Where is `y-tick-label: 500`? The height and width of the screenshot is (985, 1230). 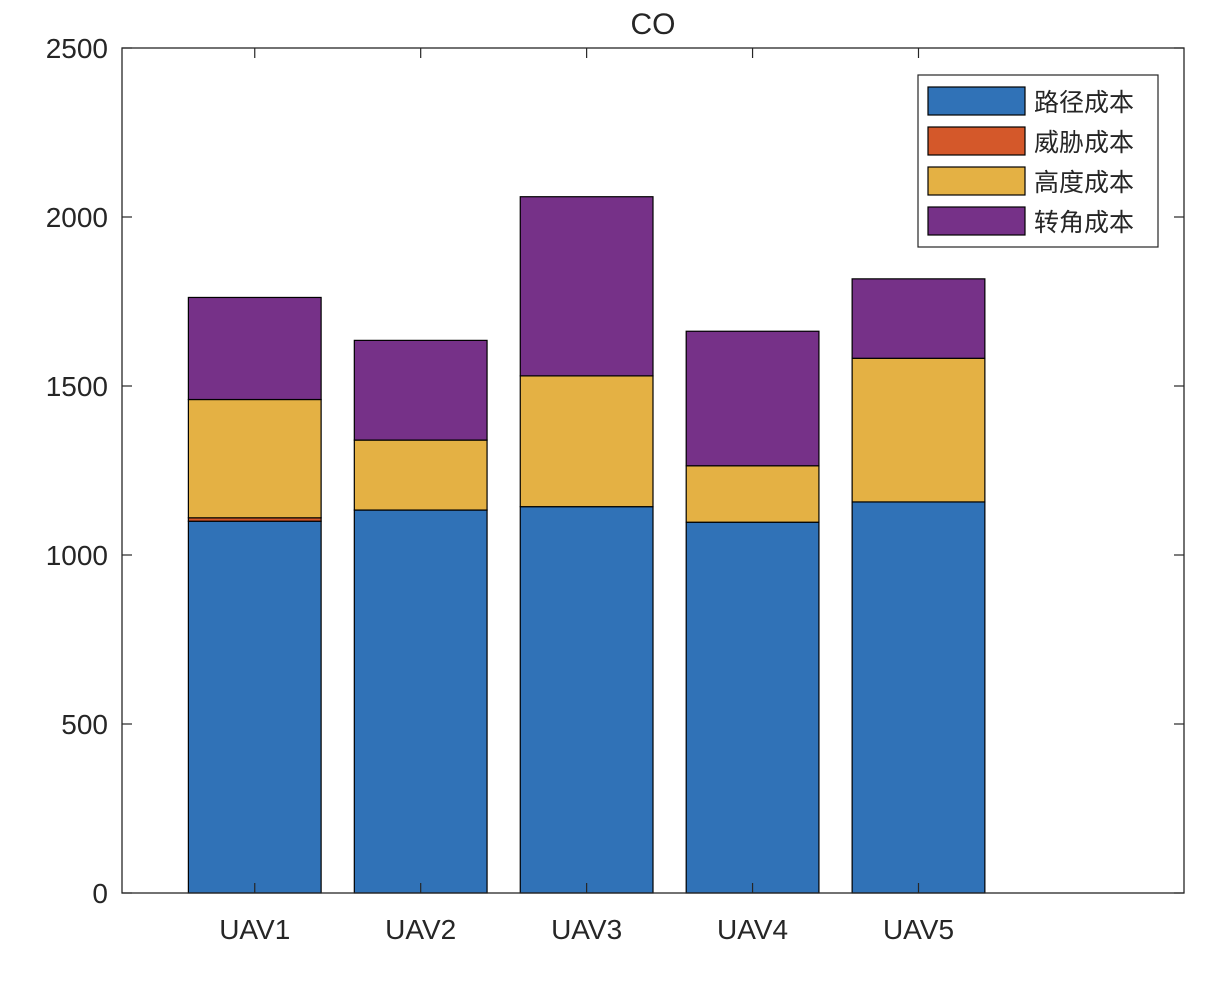
y-tick-label: 500 is located at coordinates (84, 724).